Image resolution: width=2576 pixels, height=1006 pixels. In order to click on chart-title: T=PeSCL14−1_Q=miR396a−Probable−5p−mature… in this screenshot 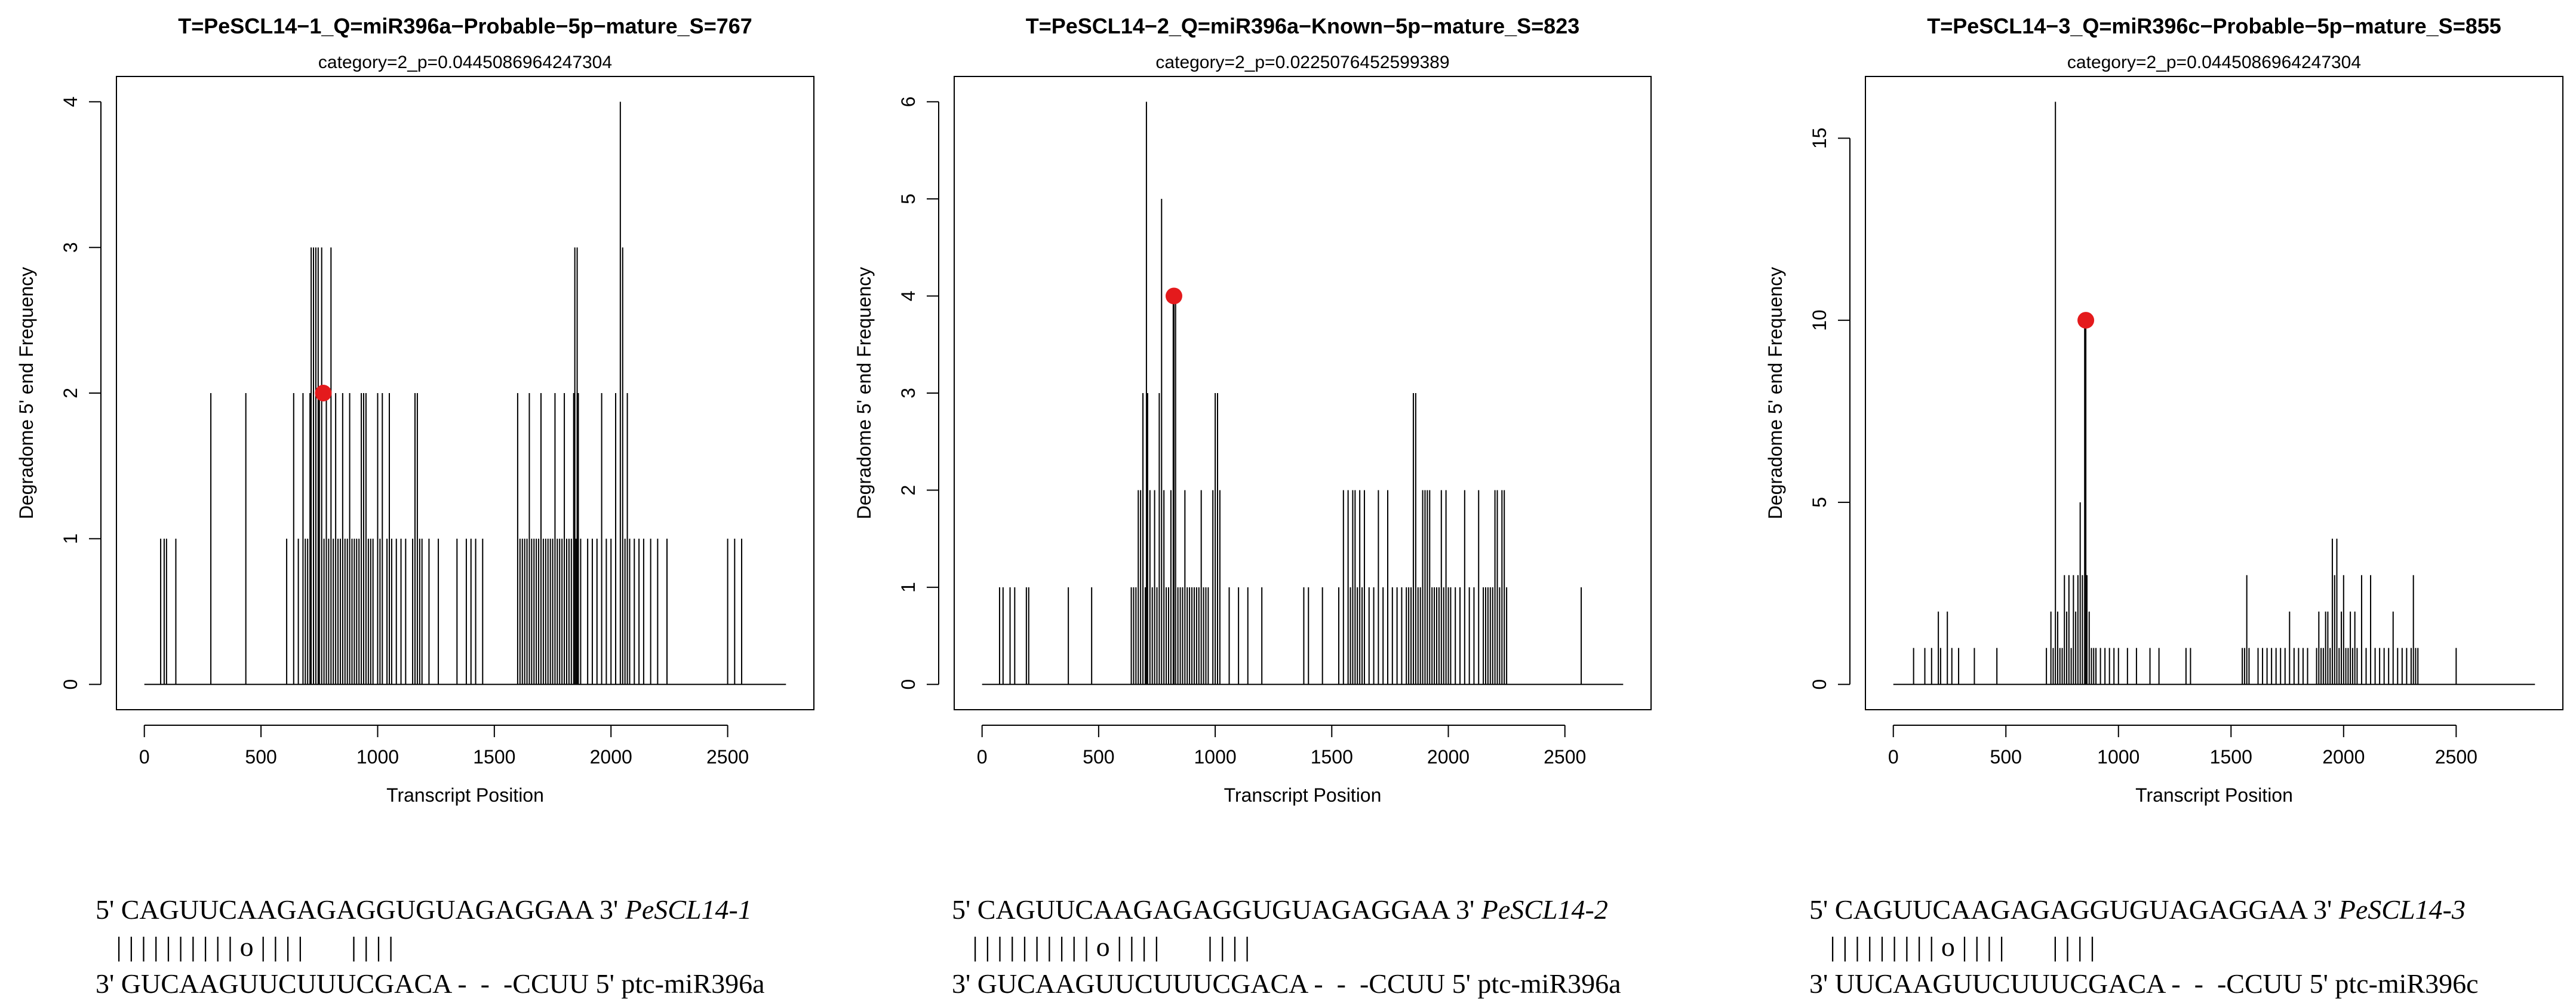, I will do `click(465, 26)`.